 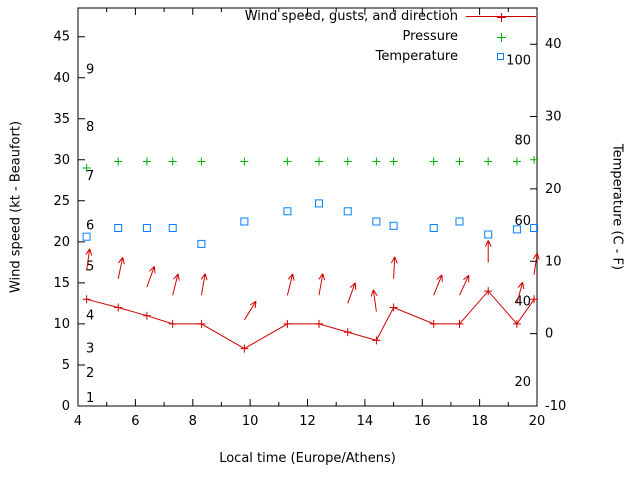 What do you see at coordinates (537, 421) in the screenshot?
I see `x-tick-label: 20` at bounding box center [537, 421].